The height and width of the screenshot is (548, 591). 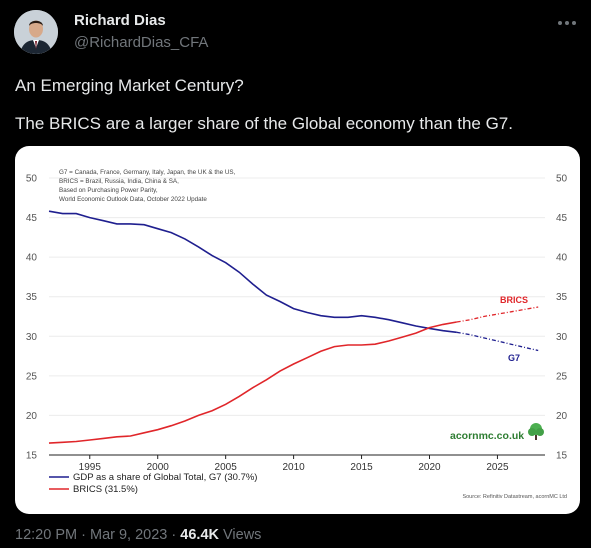 What do you see at coordinates (562, 376) in the screenshot?
I see `y-tick-label-right: 25` at bounding box center [562, 376].